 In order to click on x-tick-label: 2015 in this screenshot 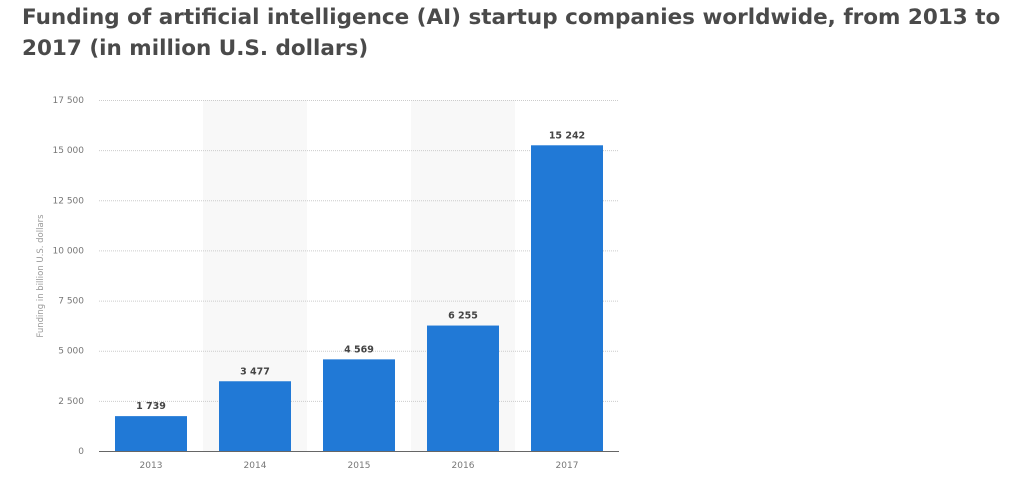, I will do `click(359, 466)`.